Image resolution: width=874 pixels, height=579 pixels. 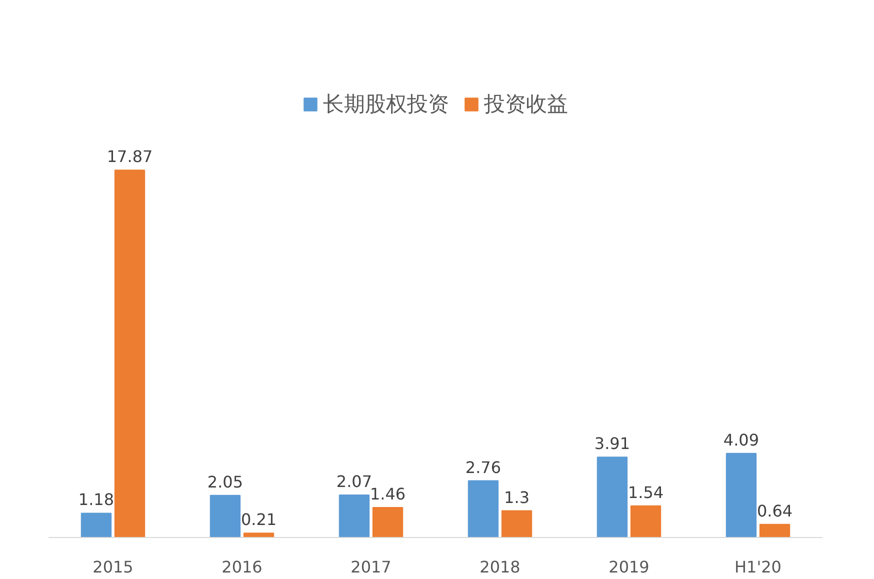 What do you see at coordinates (758, 567) in the screenshot?
I see `x-tick-label: H1'20` at bounding box center [758, 567].